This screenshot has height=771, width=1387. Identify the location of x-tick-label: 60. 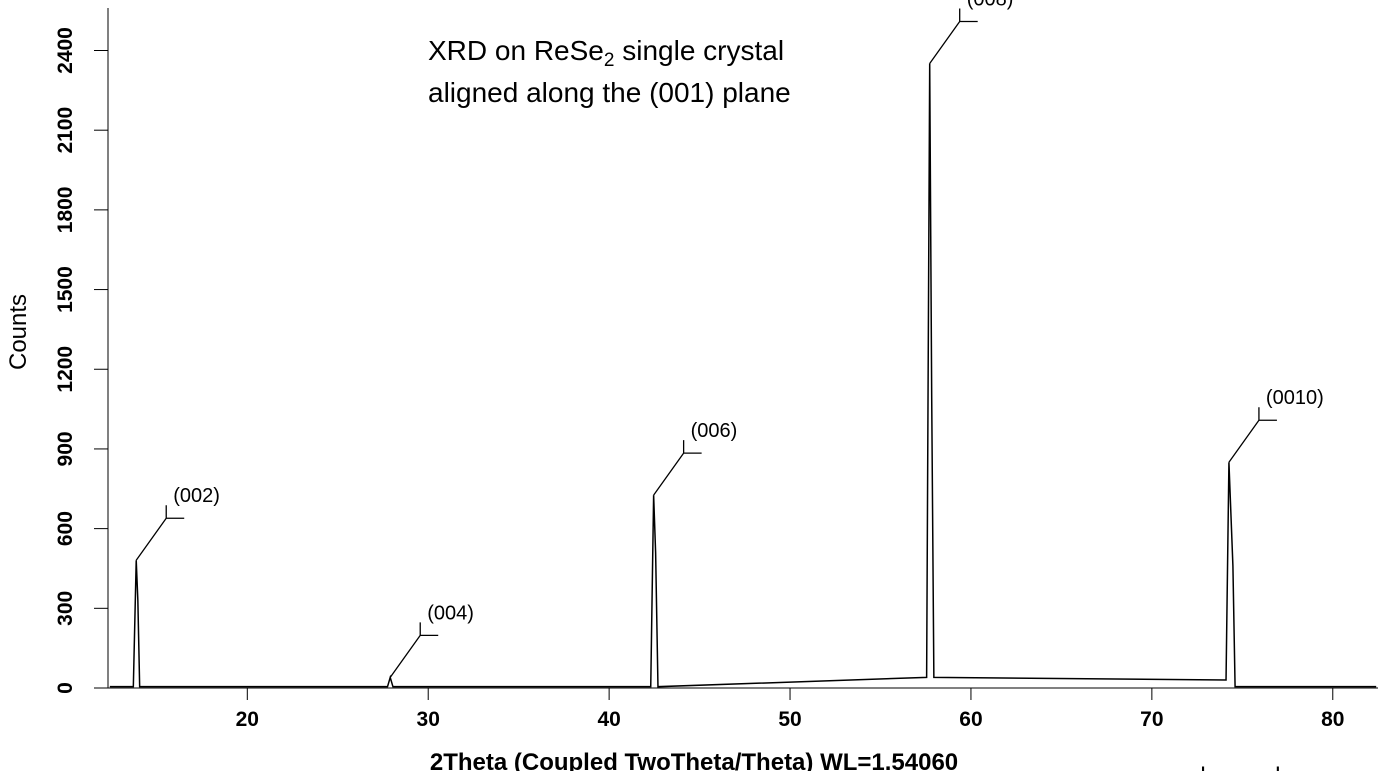
(970, 719).